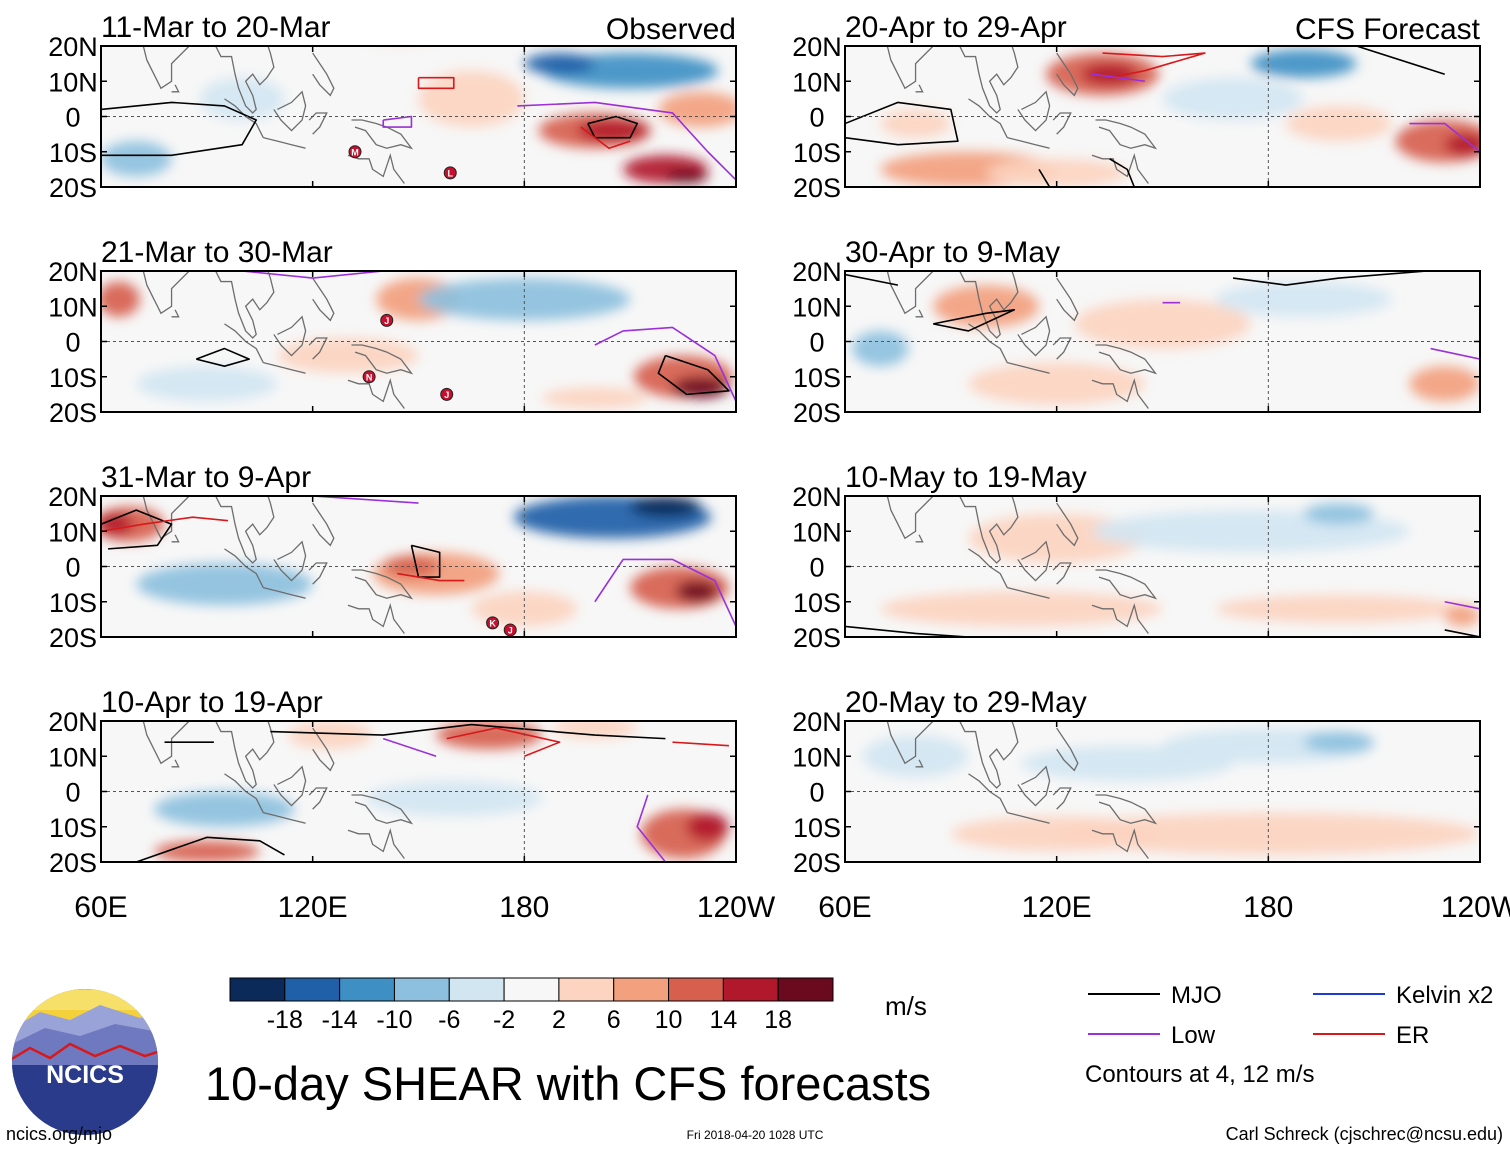 The height and width of the screenshot is (1149, 1510). I want to click on cyclone-marker: L, so click(450, 173).